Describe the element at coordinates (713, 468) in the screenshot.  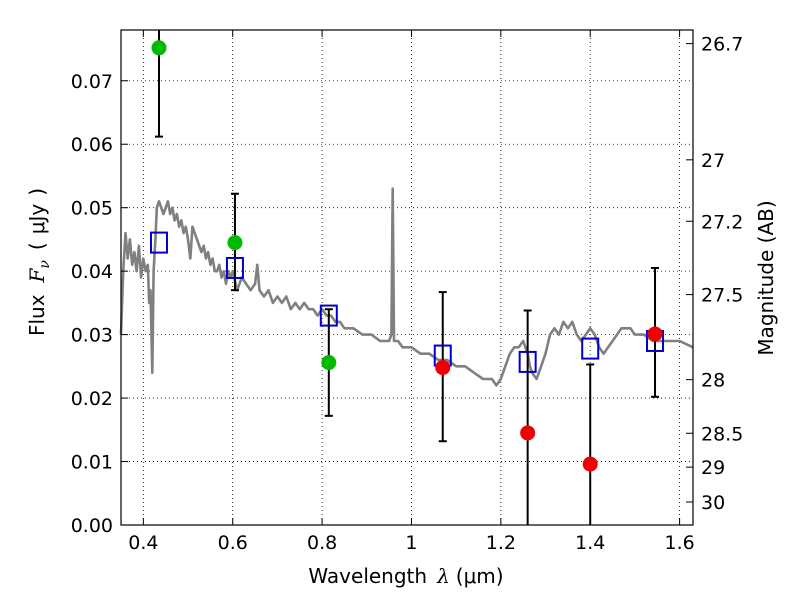
I see `y2-tick-label: 29` at that location.